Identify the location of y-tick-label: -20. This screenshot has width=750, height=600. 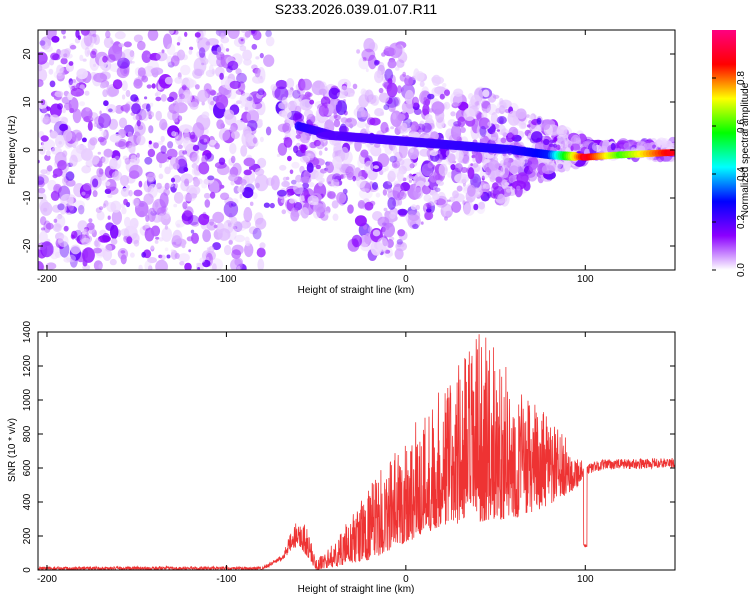
(27, 245).